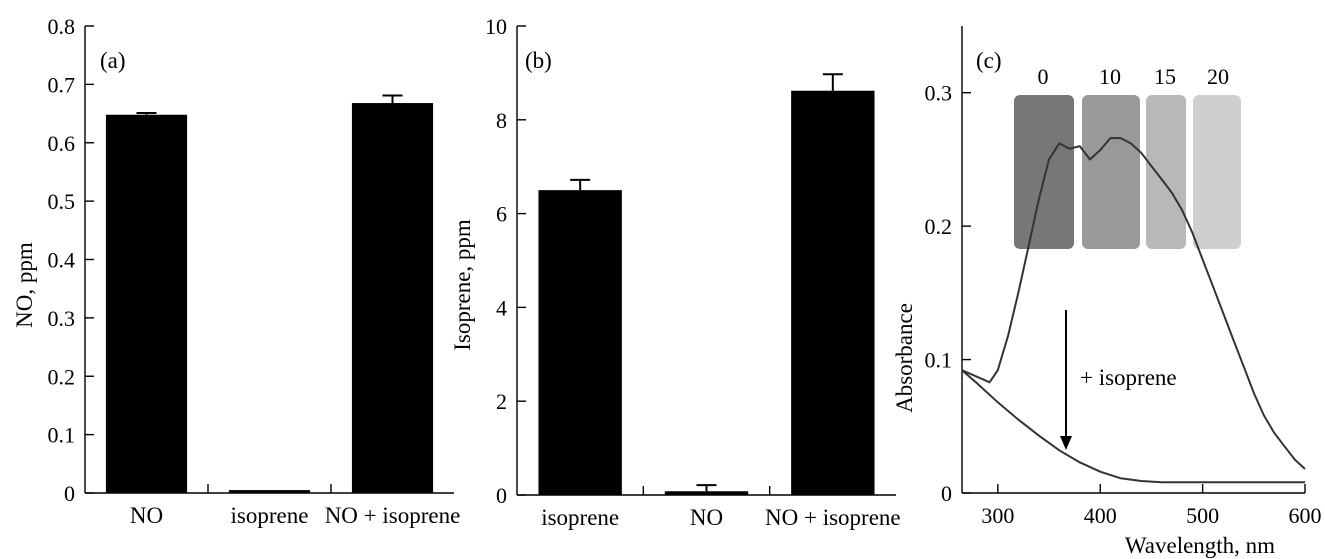 This screenshot has width=1325, height=559. I want to click on panel-b-x-tick-label: NO, so click(706, 517).